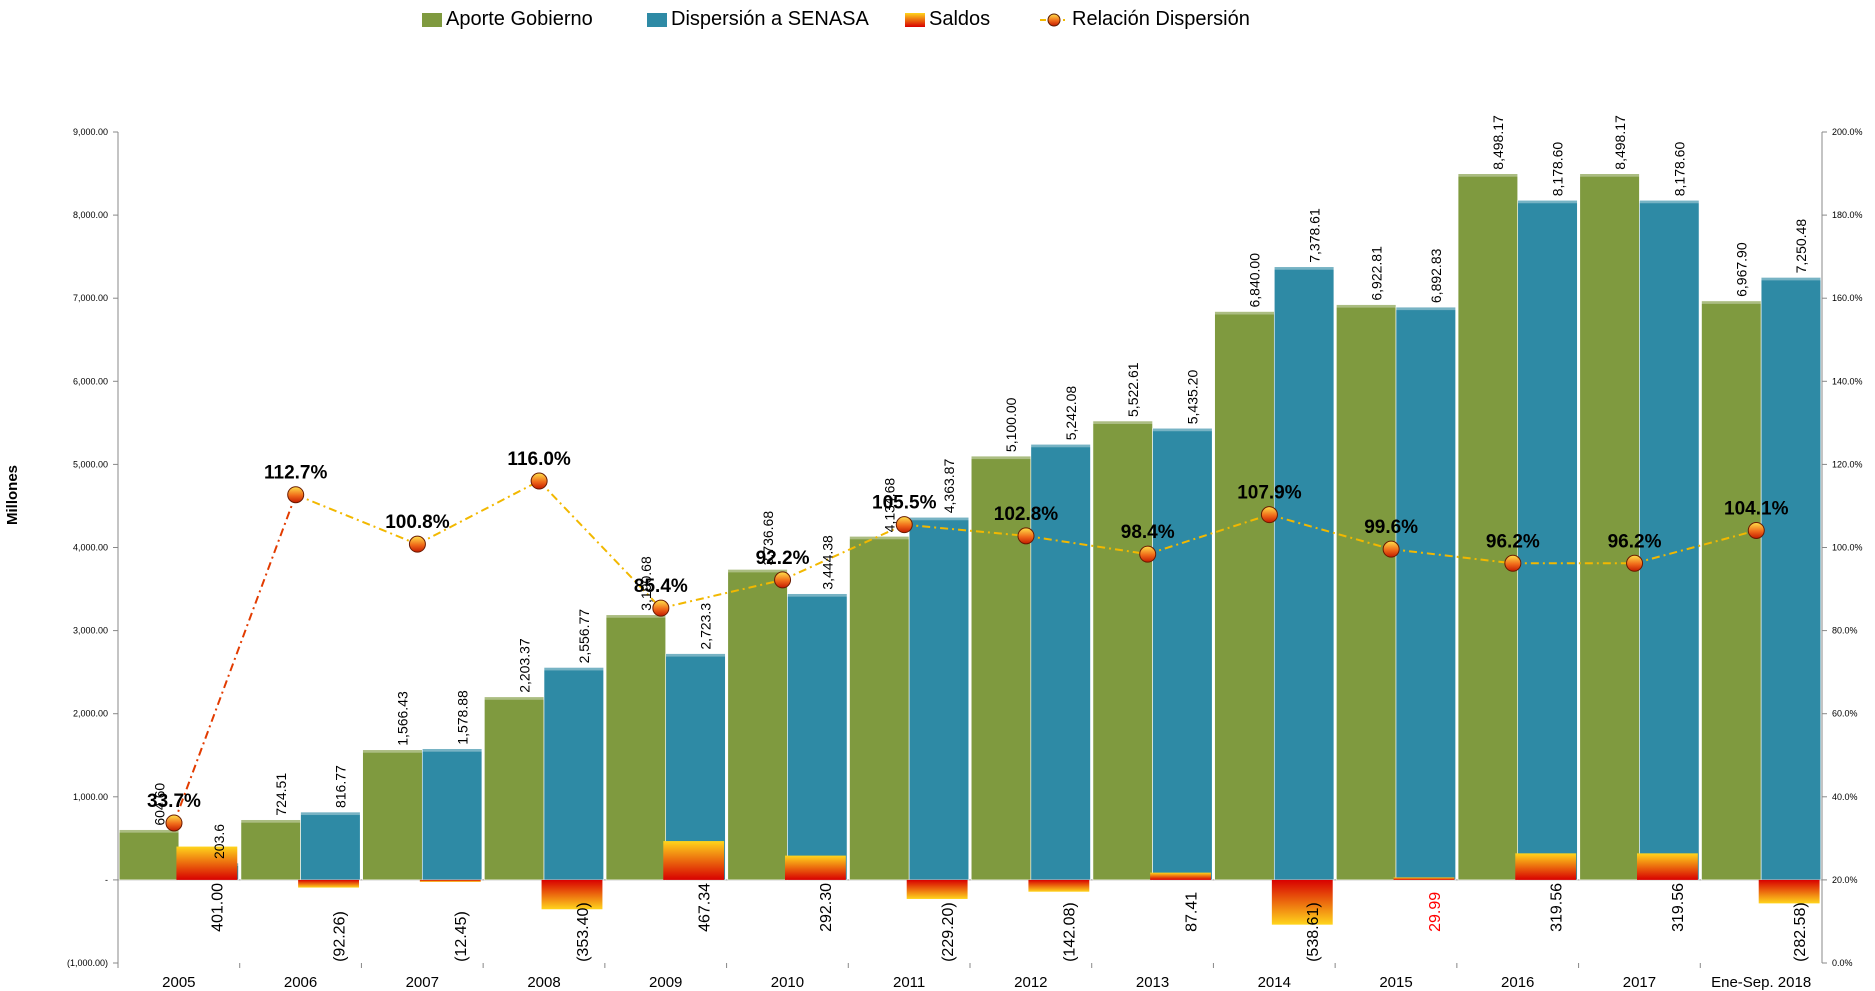  I want to click on relacion-data-label: 102.8%, so click(1026, 514).